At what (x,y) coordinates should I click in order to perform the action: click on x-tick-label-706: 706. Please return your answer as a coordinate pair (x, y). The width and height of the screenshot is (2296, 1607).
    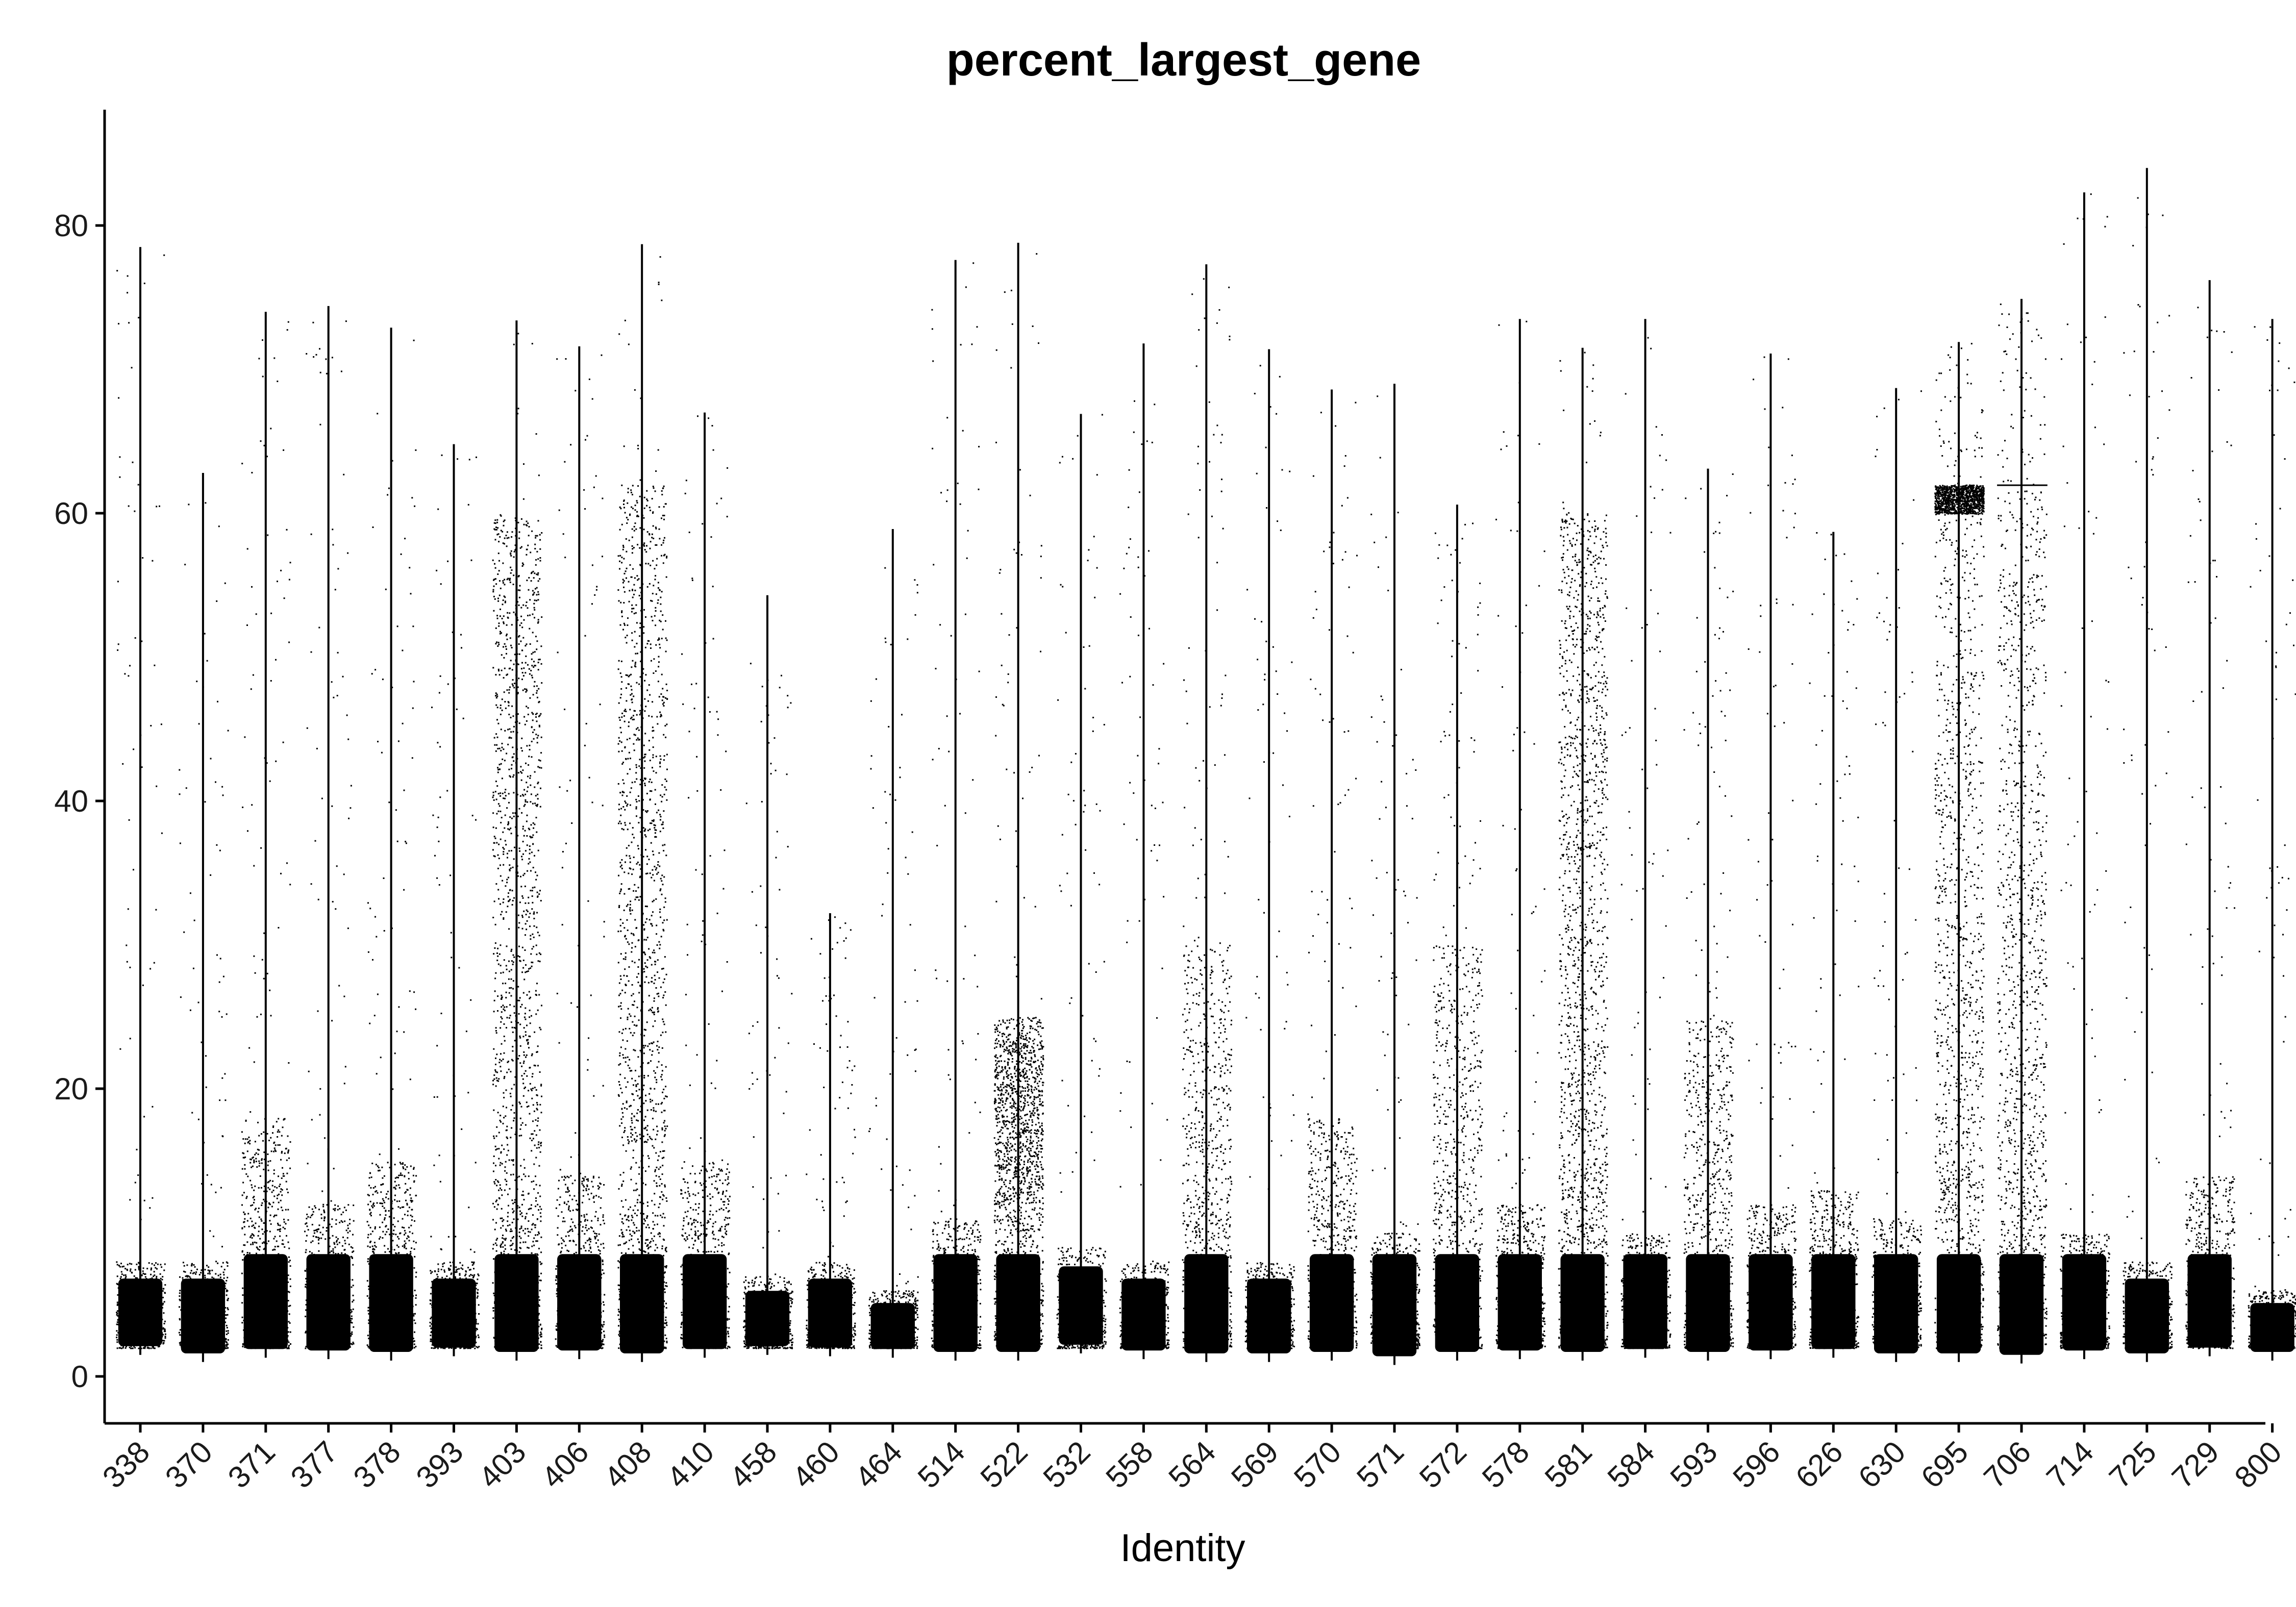
    Looking at the image, I should click on (2007, 1465).